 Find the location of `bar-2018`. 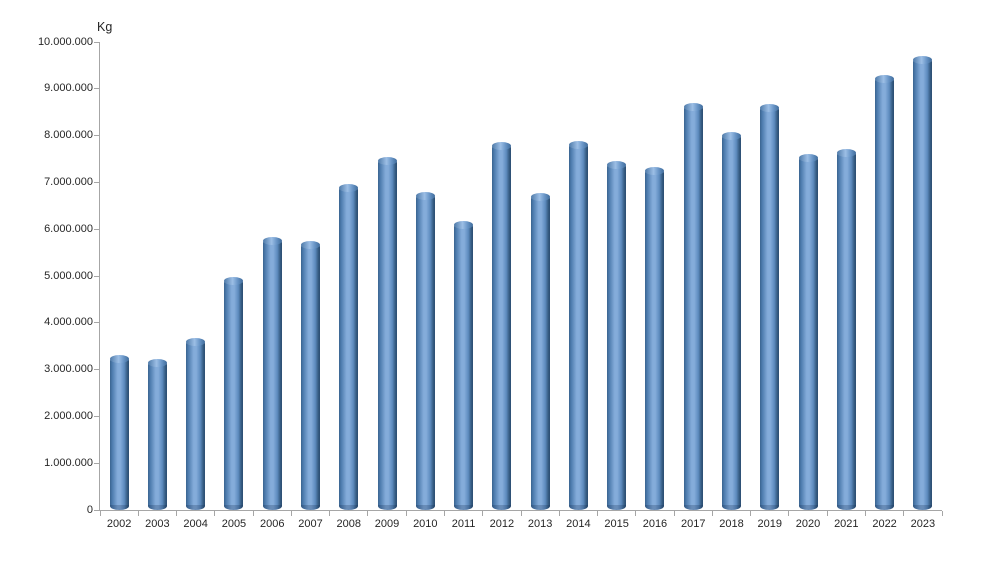

bar-2018 is located at coordinates (731, 321).